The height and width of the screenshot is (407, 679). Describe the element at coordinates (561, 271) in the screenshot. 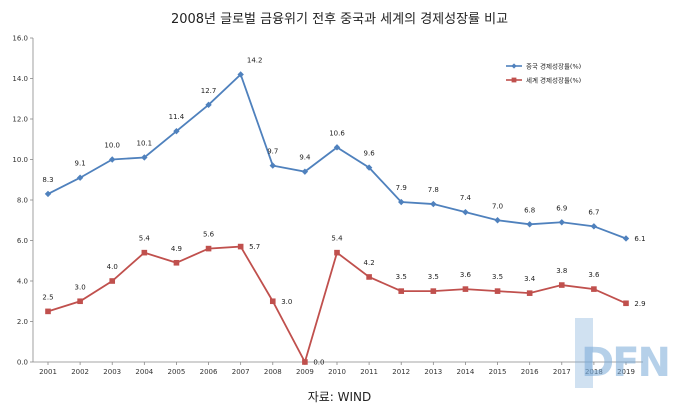

I see `data-label: 3.8` at that location.